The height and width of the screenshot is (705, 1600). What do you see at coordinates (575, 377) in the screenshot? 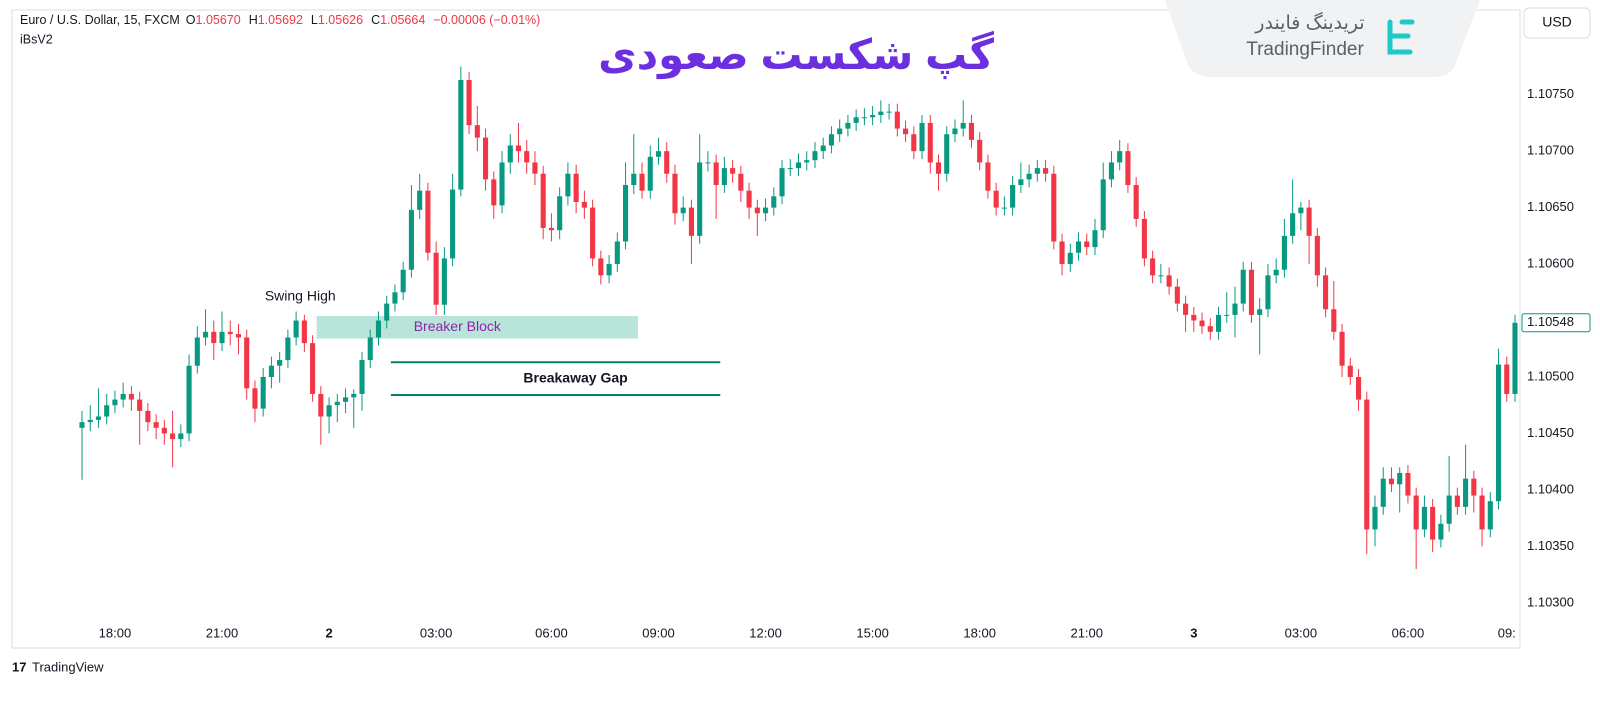
I see `gap-label: Breakaway Gap` at bounding box center [575, 377].